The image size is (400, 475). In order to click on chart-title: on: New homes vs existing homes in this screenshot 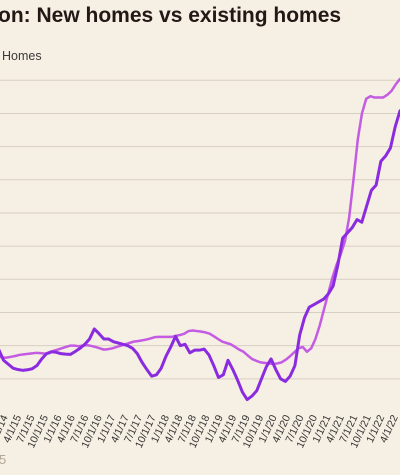, I will do `click(171, 15)`.